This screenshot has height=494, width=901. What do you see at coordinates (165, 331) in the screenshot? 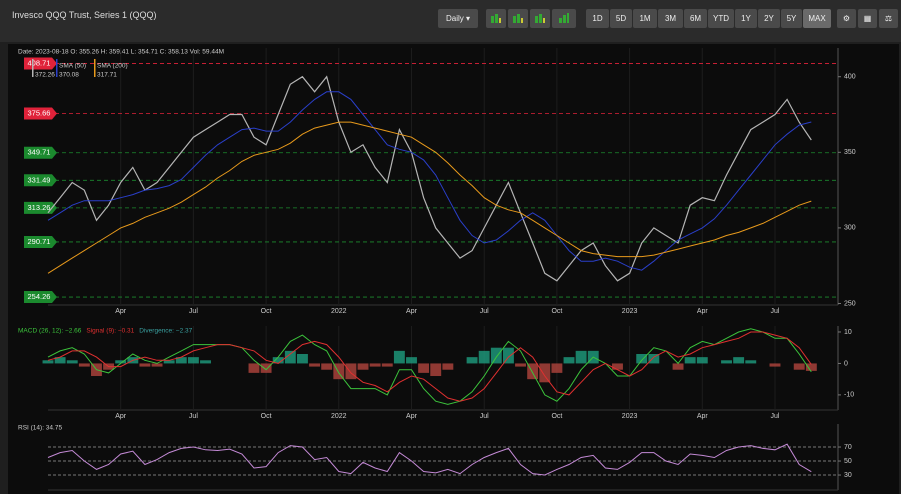
I see `macd-legend: Divergence: −2.37` at bounding box center [165, 331].